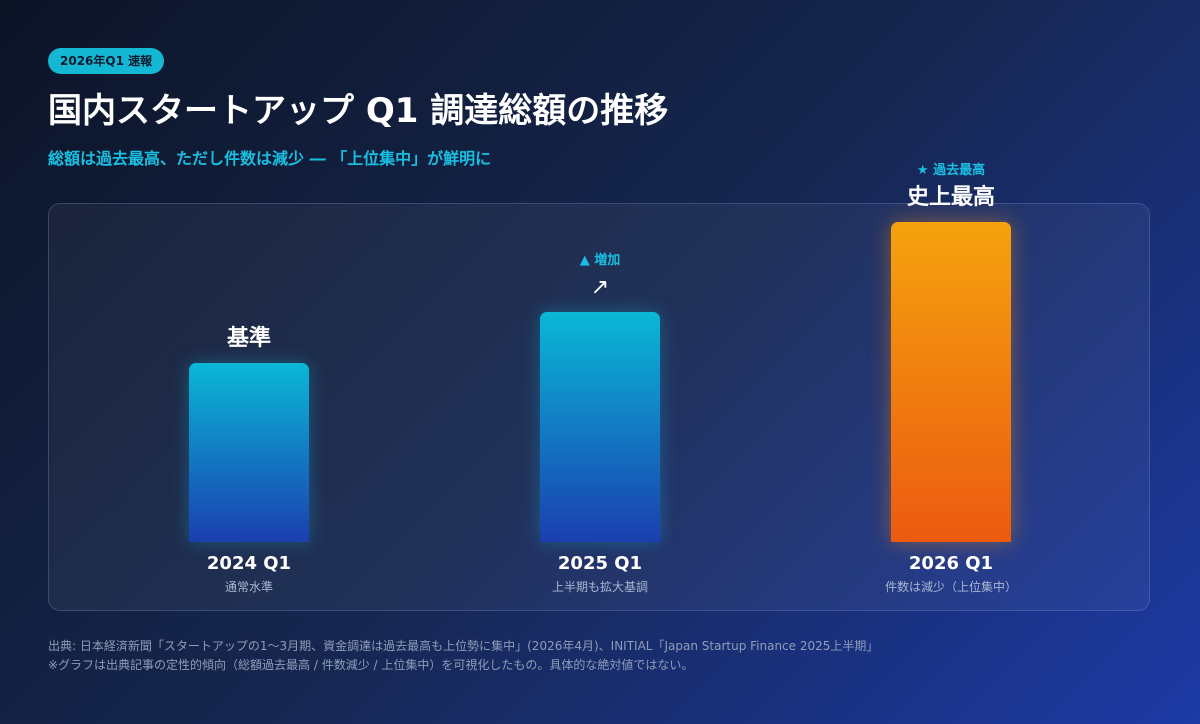 Image resolution: width=1200 pixels, height=724 pixels. What do you see at coordinates (951, 170) in the screenshot?
I see `bar-annotation: ★ 過去最高` at bounding box center [951, 170].